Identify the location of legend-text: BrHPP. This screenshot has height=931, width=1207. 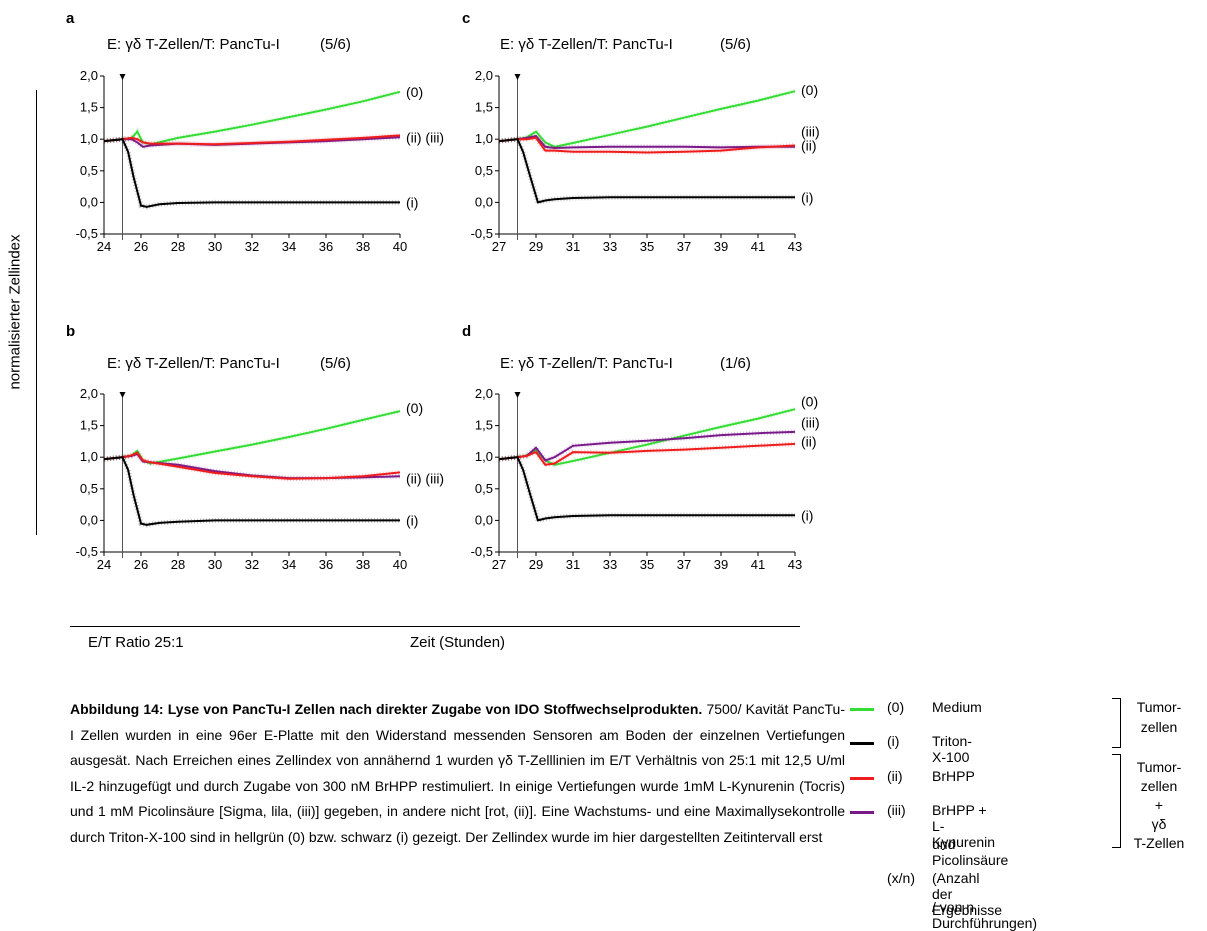
(953, 776).